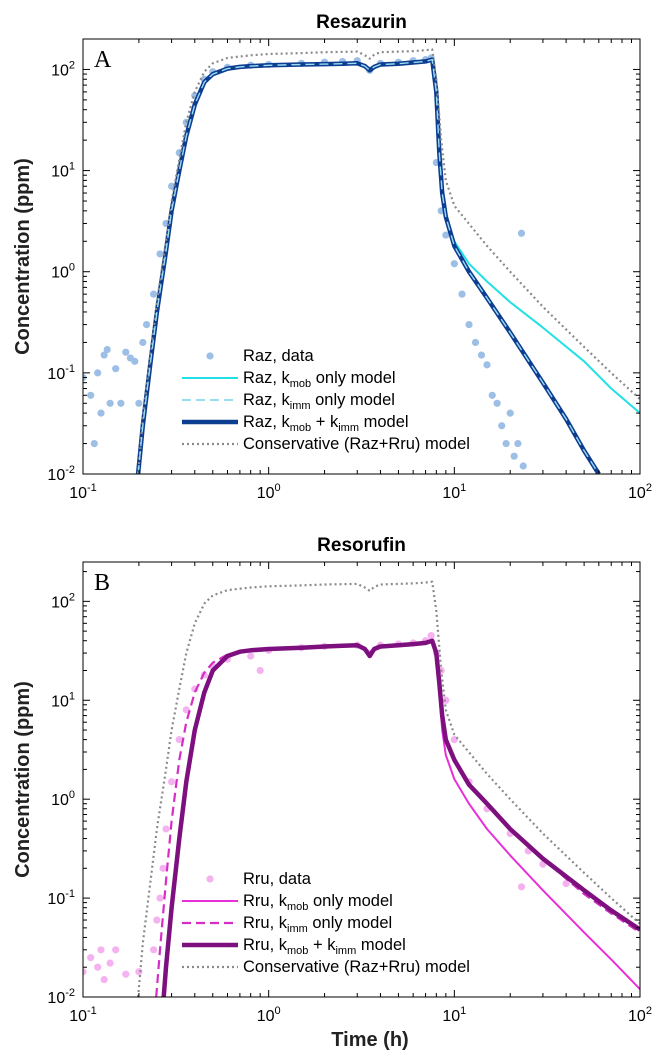 Image resolution: width=658 pixels, height=1055 pixels. I want to click on legend-label: Rru, data, so click(277, 879).